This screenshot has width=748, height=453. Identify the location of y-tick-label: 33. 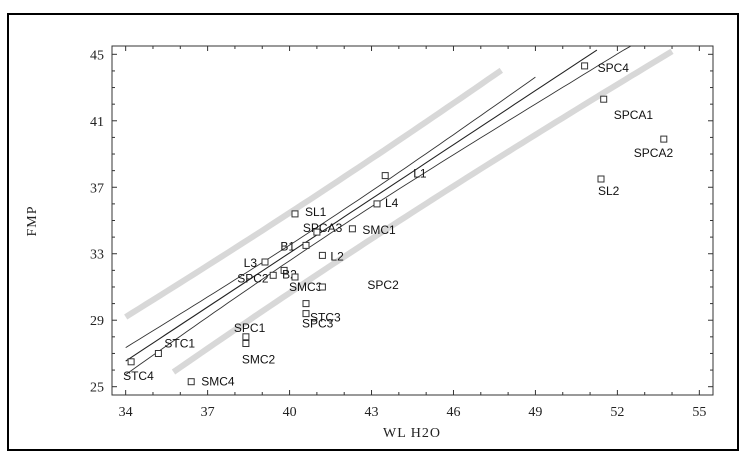
(97, 255).